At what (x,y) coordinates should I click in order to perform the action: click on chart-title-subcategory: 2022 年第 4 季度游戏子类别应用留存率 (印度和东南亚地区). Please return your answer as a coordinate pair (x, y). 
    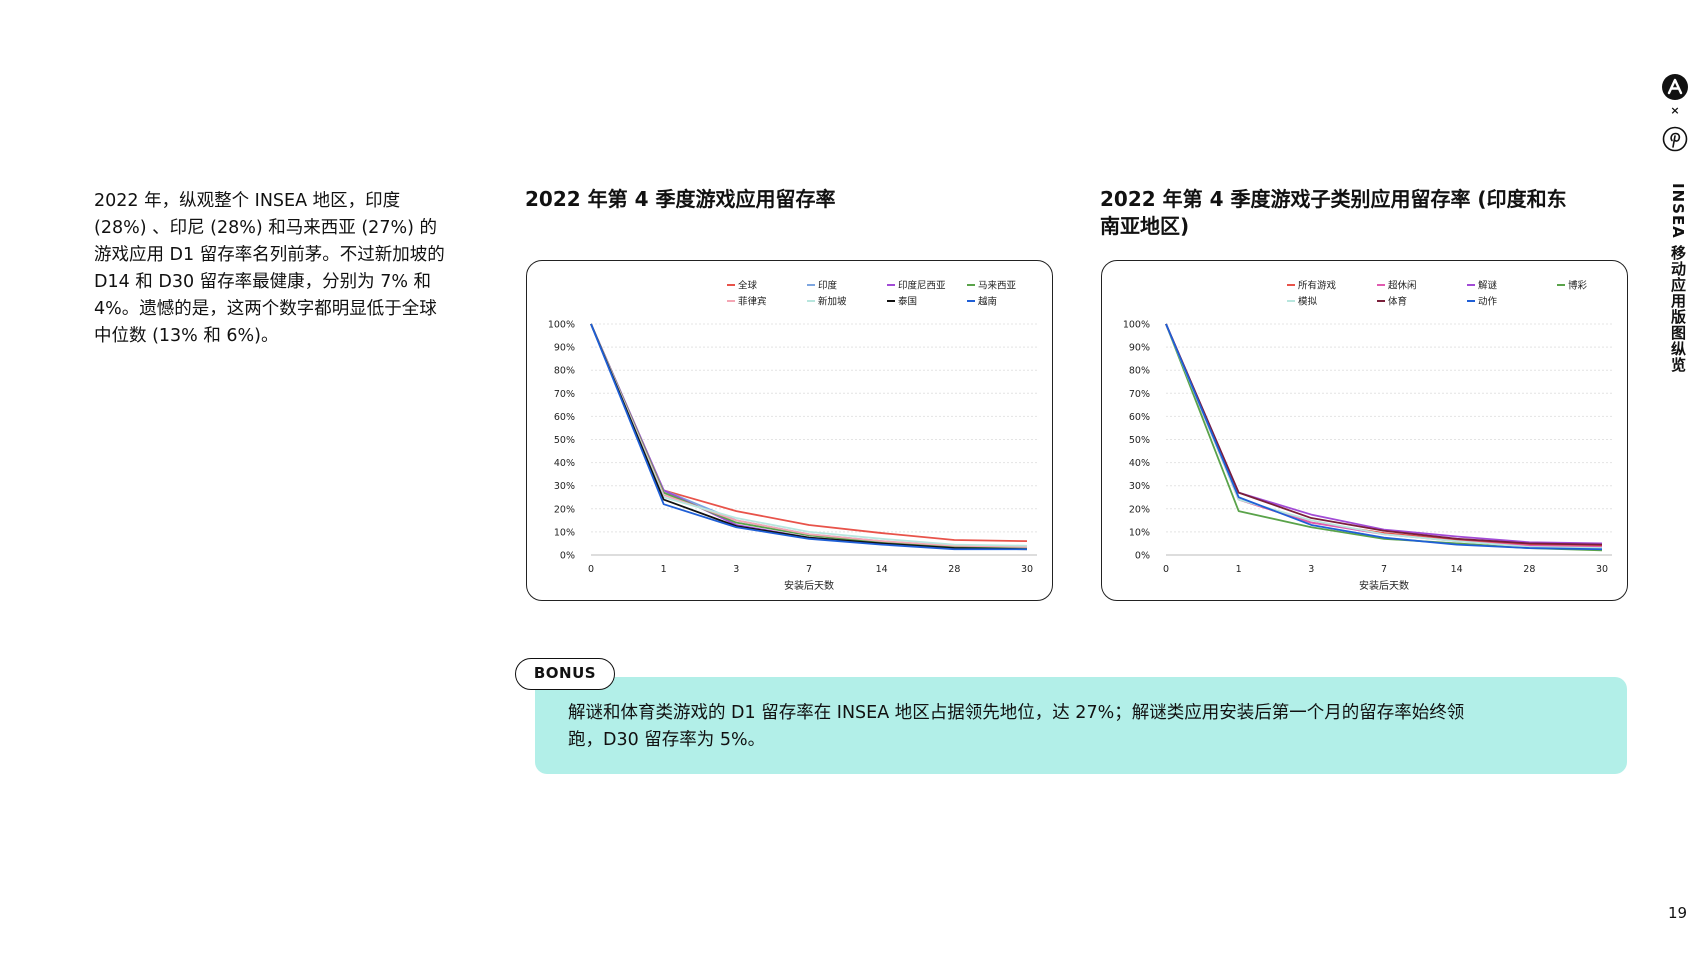
    Looking at the image, I should click on (1333, 212).